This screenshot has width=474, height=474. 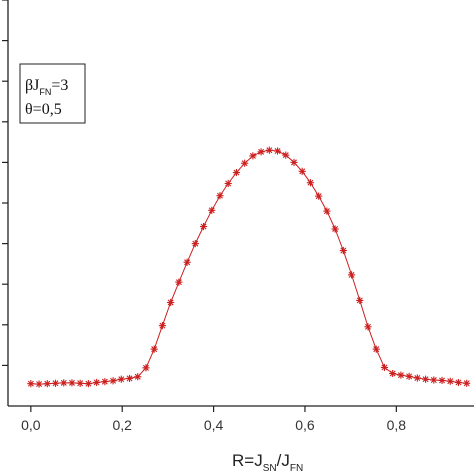 What do you see at coordinates (32, 85) in the screenshot?
I see `annotation-line-1-prefix: βJ` at bounding box center [32, 85].